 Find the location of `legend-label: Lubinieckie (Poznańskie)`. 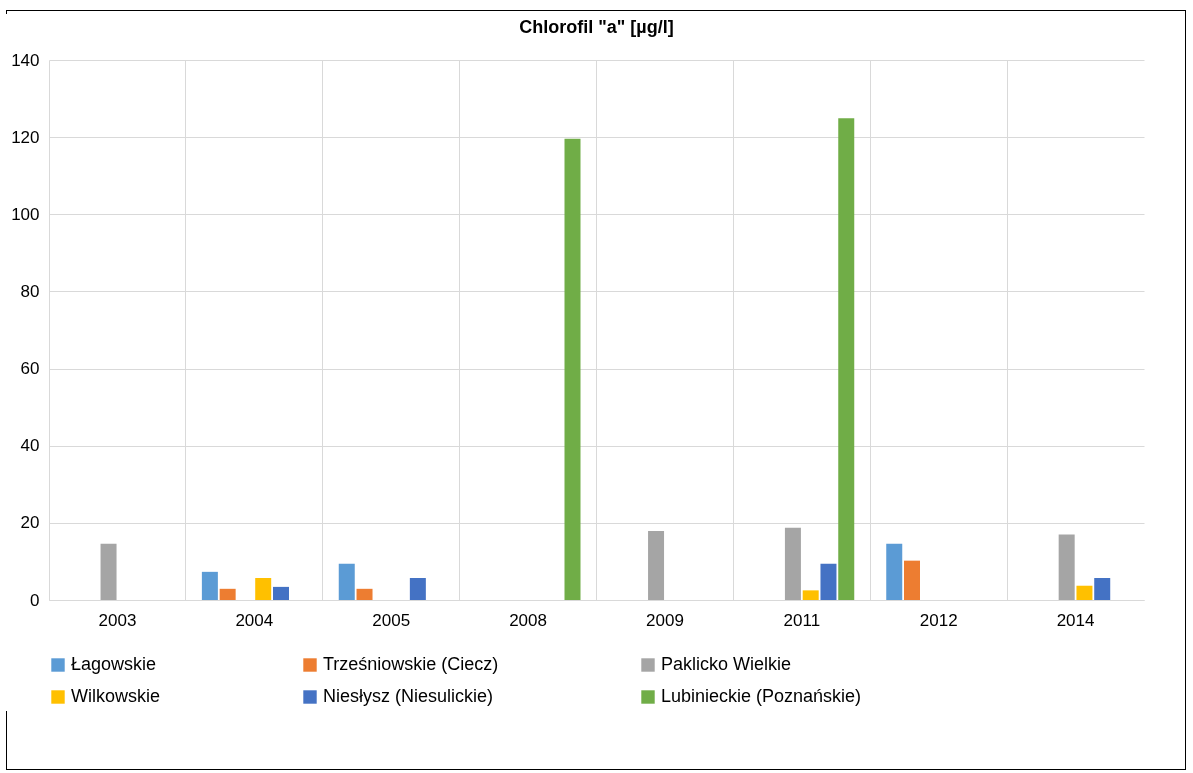

legend-label: Lubinieckie (Poznańskie) is located at coordinates (761, 696).